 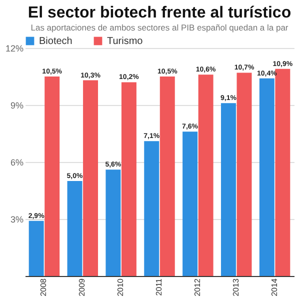 I want to click on legend-label: Turismo, so click(x=125, y=41).